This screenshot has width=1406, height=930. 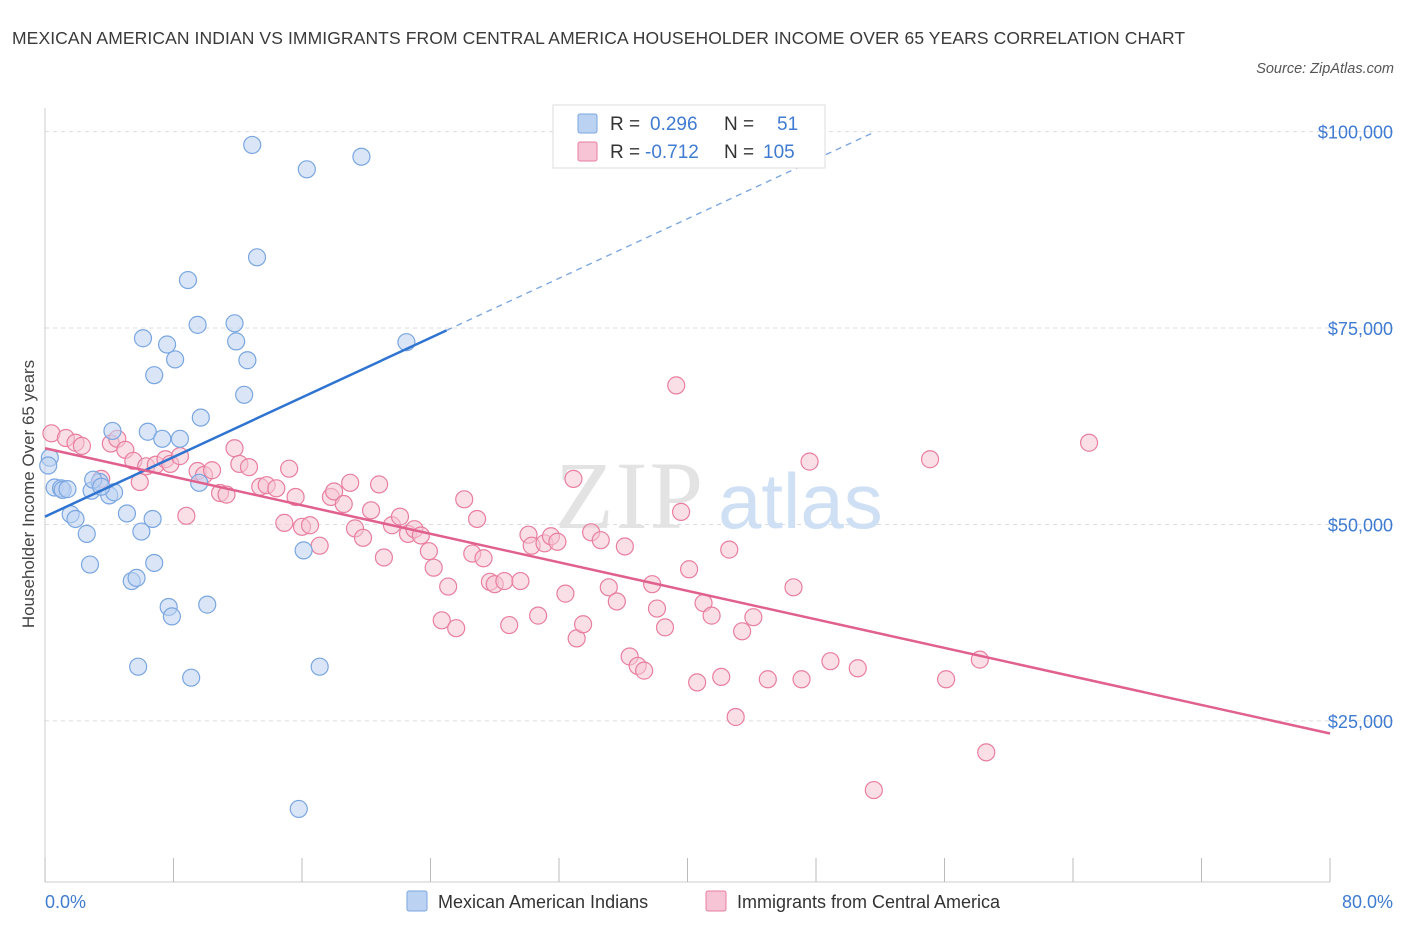 I want to click on y-tick-label: $100,000, so click(x=1355, y=133).